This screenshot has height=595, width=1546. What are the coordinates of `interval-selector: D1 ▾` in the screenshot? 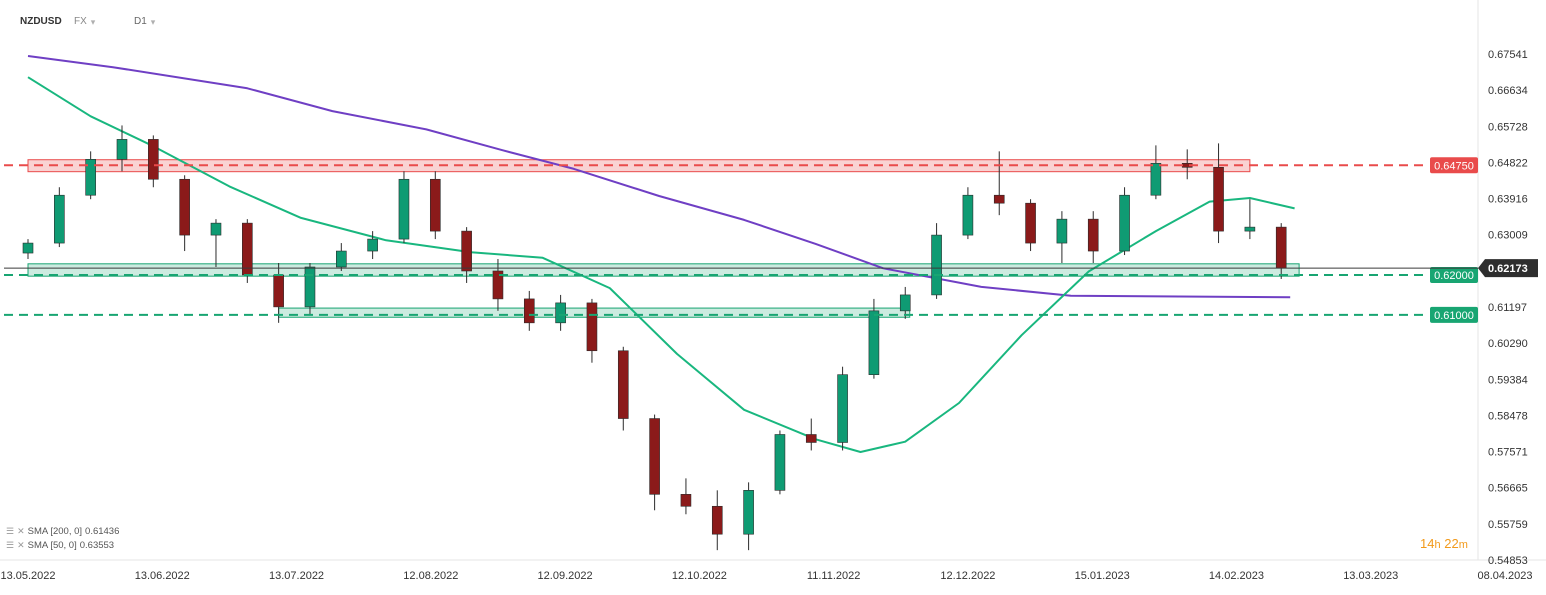 It's located at (144, 22).